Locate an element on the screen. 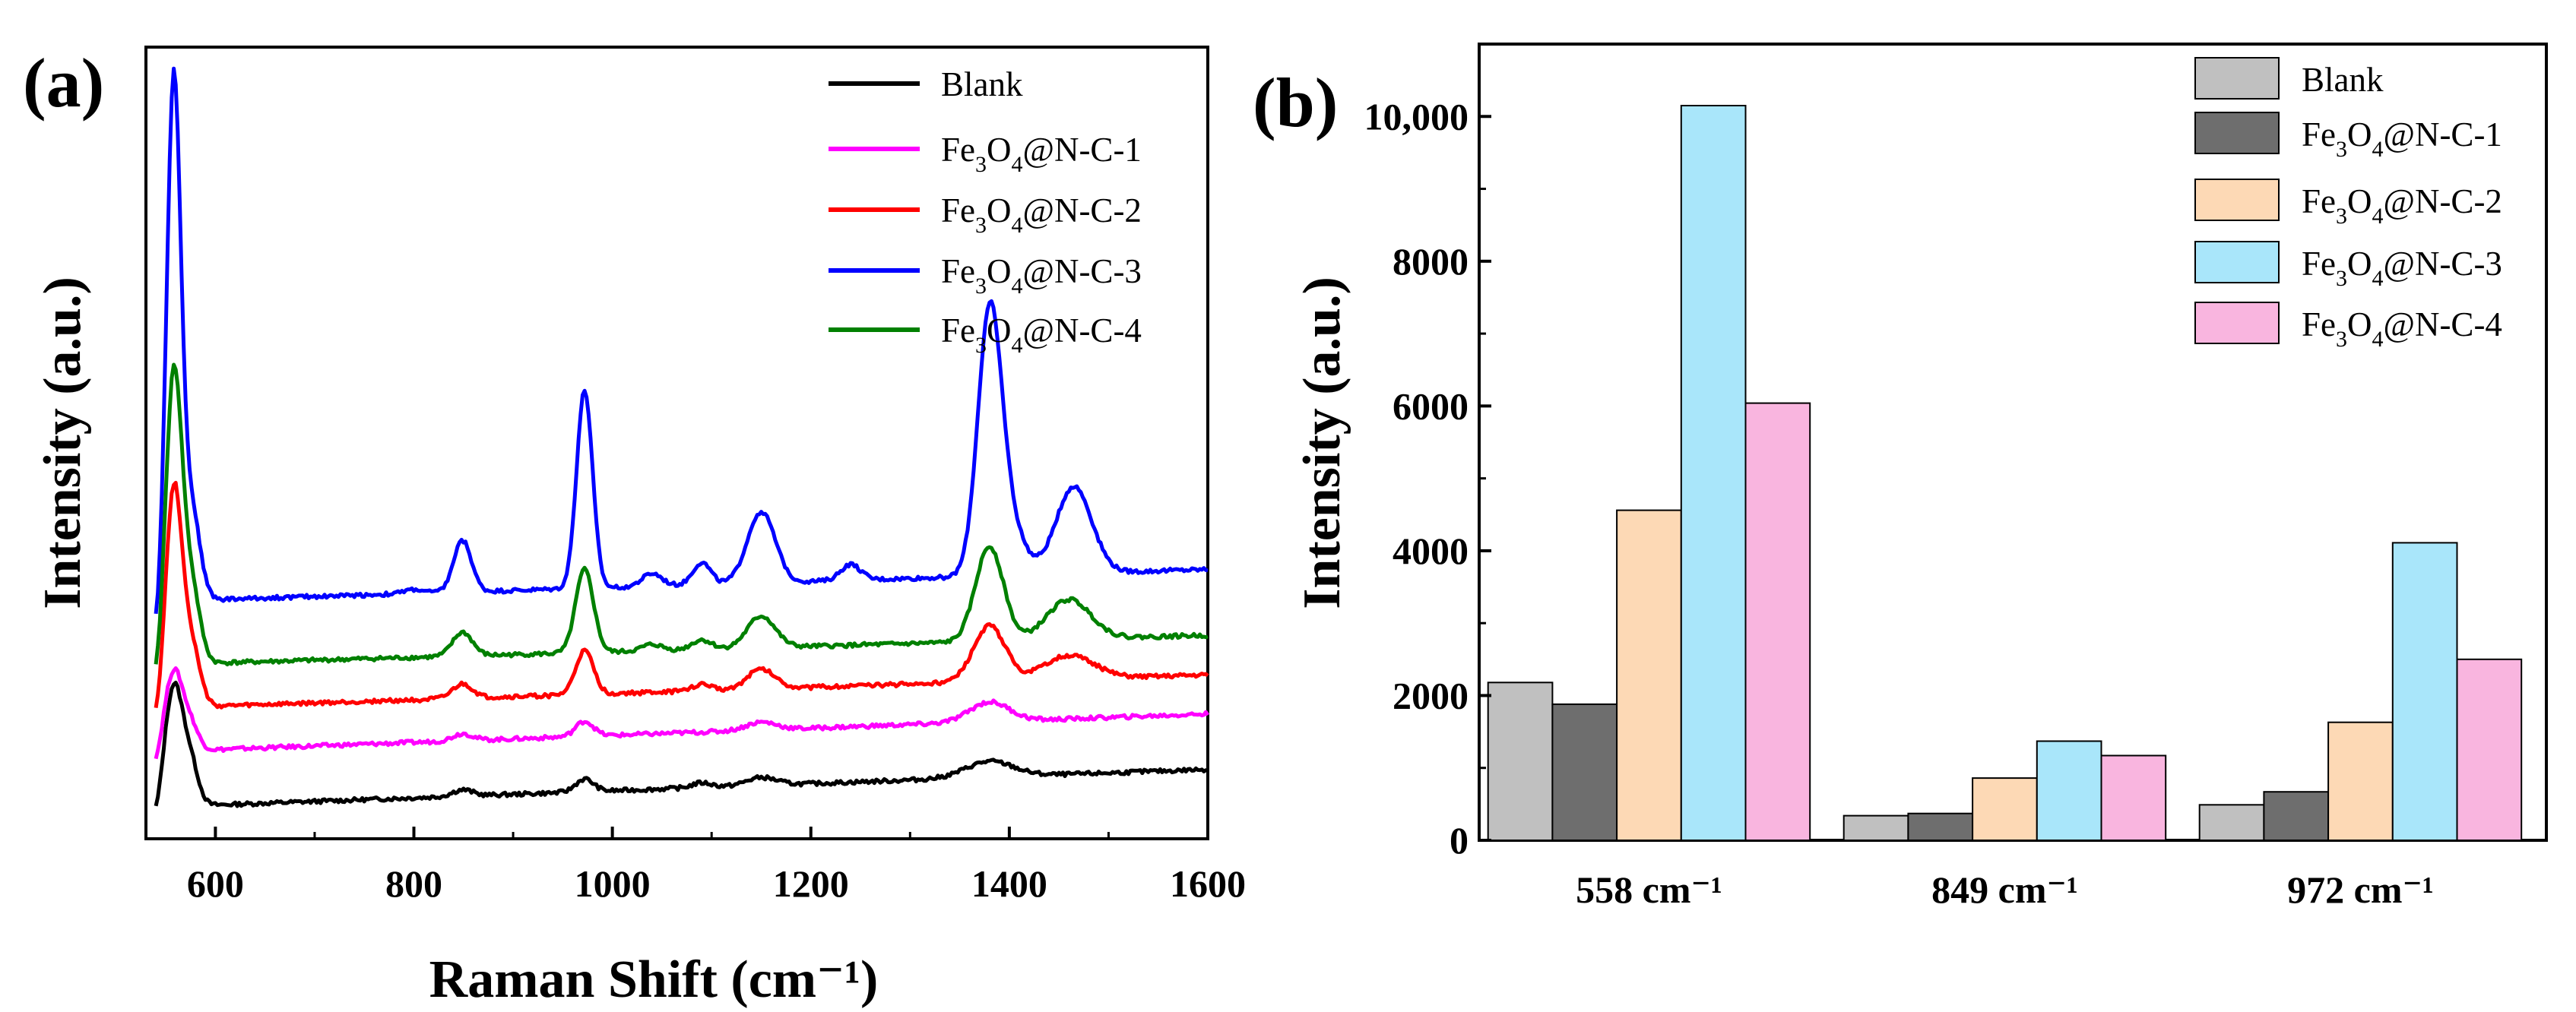 This screenshot has height=1012, width=2576. category-label: 972 cm⁻¹ is located at coordinates (2360, 889).